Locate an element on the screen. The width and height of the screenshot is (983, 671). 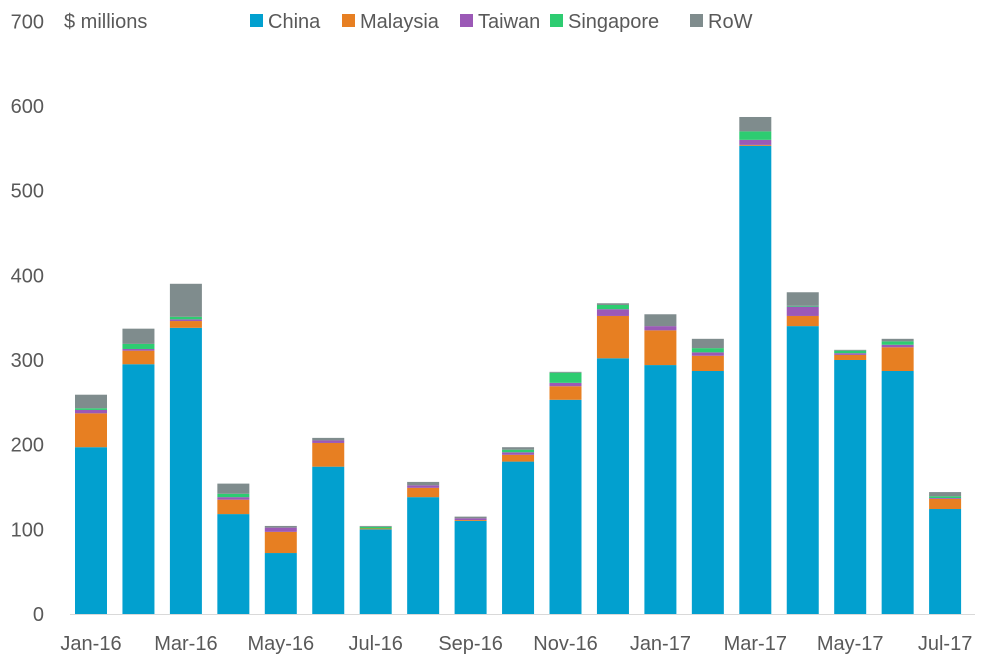
legend: China Malaysia Taiwan Singapore RoW is located at coordinates (501, 22).